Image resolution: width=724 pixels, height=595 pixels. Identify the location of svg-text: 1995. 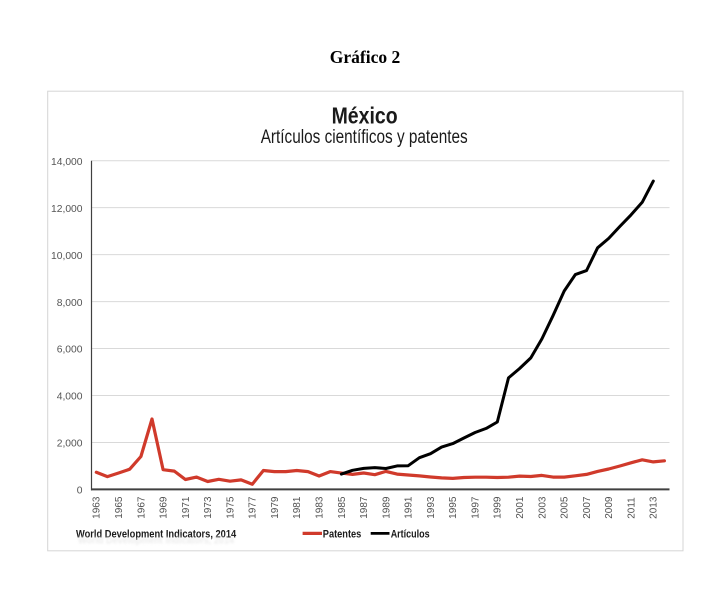
(453, 507).